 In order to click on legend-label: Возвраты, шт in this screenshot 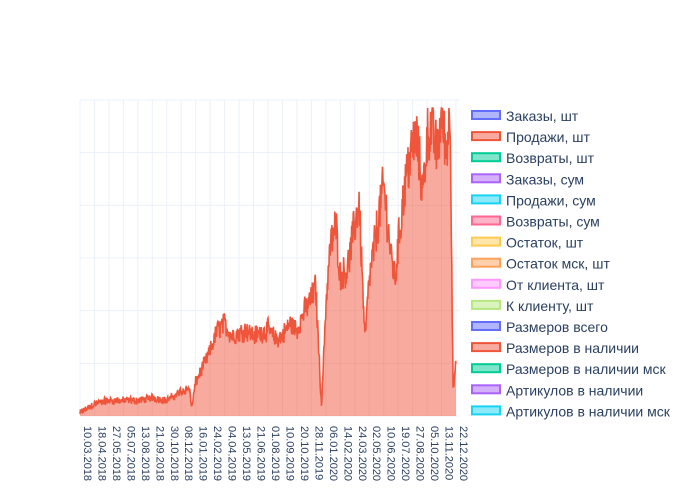, I will do `click(550, 158)`.